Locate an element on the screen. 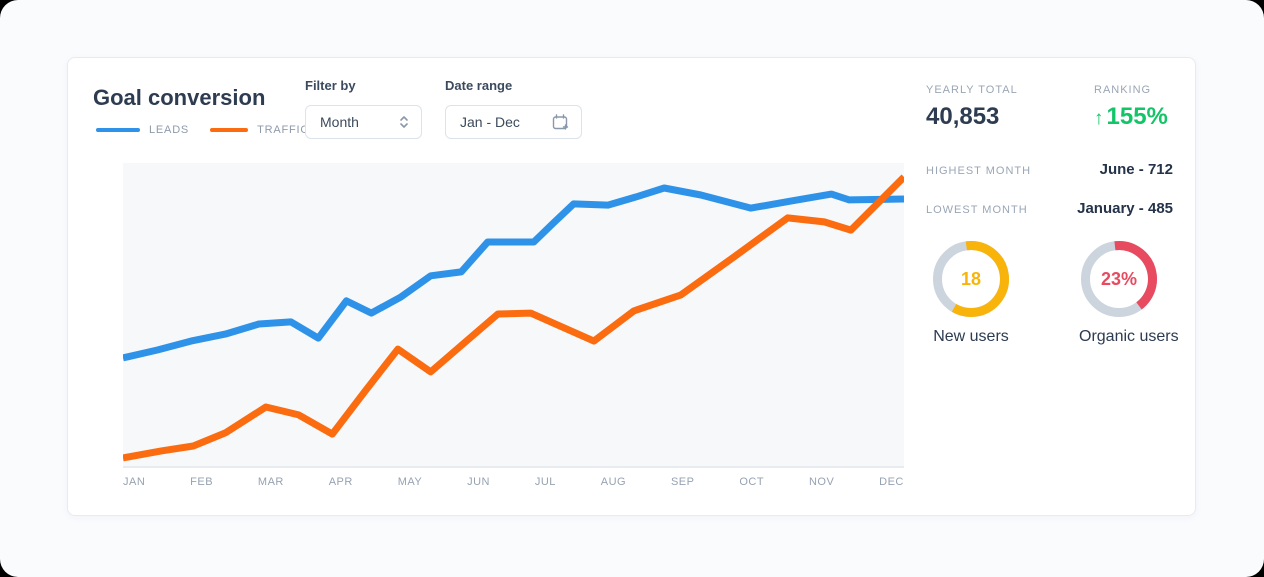  yearly-total-stat: YEARLY TOTAL 40,853 is located at coordinates (972, 107).